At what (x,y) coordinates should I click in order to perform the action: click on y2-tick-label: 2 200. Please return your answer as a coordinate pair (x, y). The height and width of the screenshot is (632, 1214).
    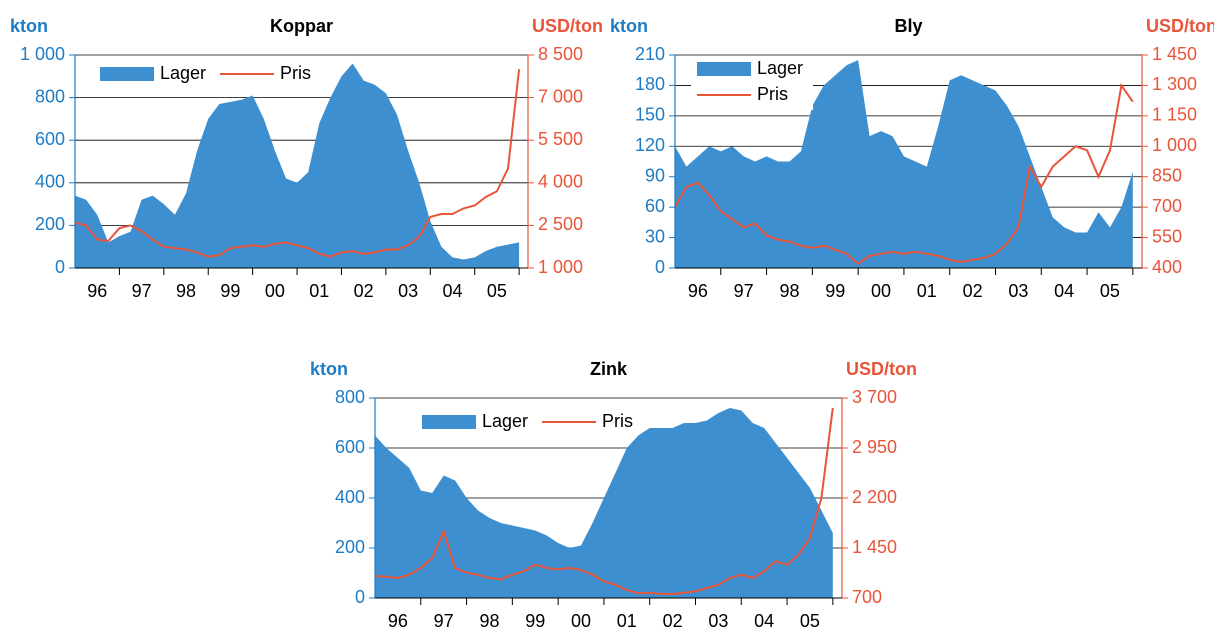
    Looking at the image, I should click on (874, 497).